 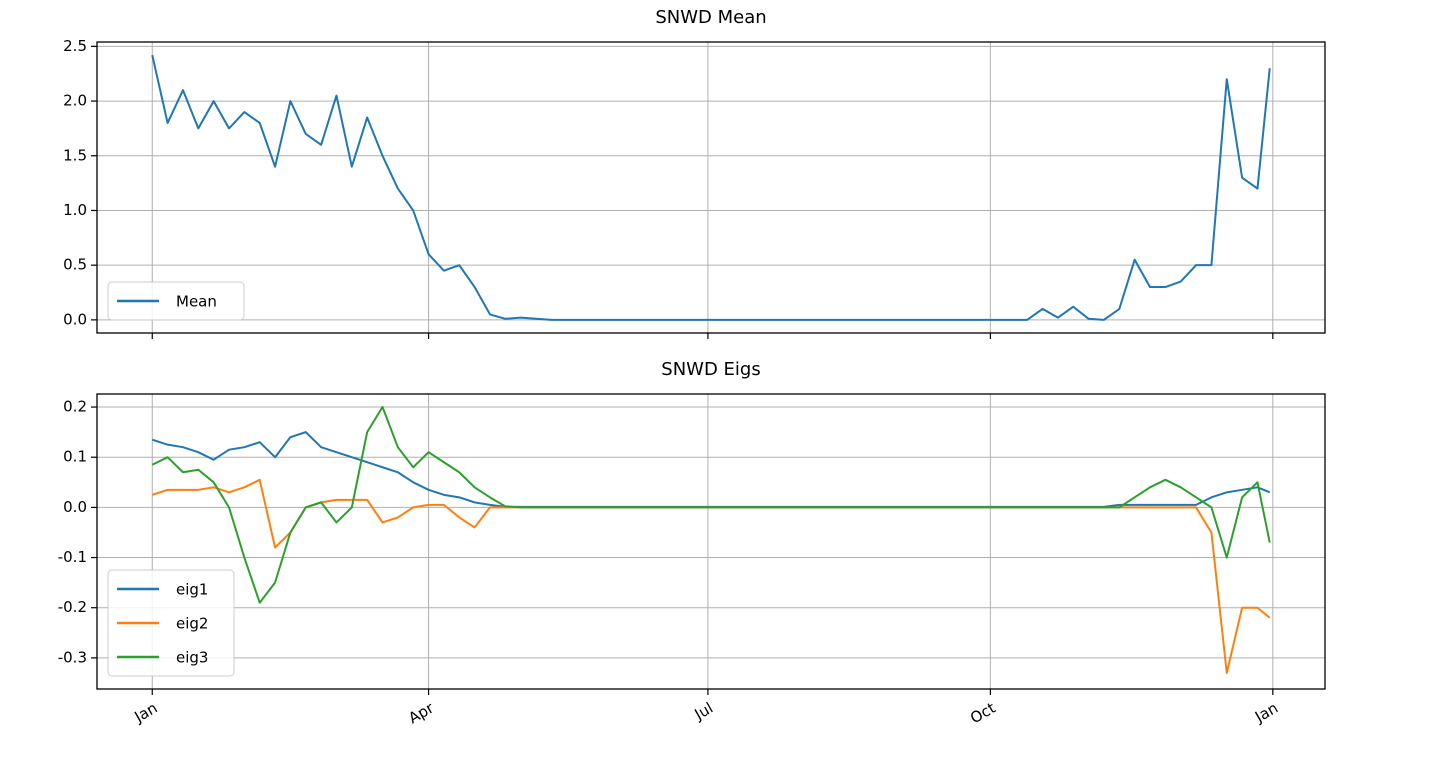 I want to click on y-tick-label: -0.2, so click(x=72, y=607).